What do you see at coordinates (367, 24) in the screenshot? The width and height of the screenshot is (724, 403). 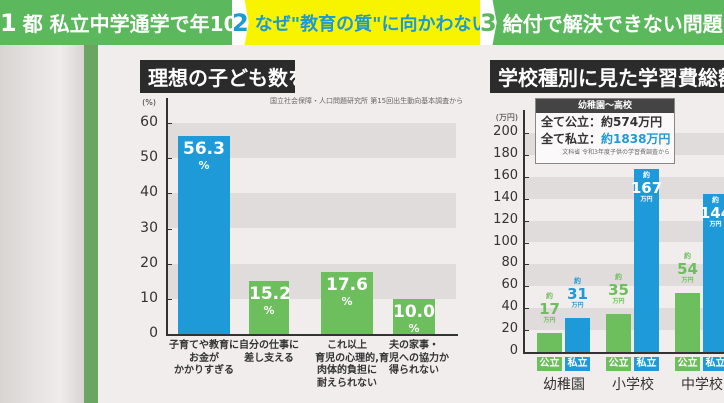 I see `ticker-text: なぜ"教育の質"に向かわない？` at bounding box center [367, 24].